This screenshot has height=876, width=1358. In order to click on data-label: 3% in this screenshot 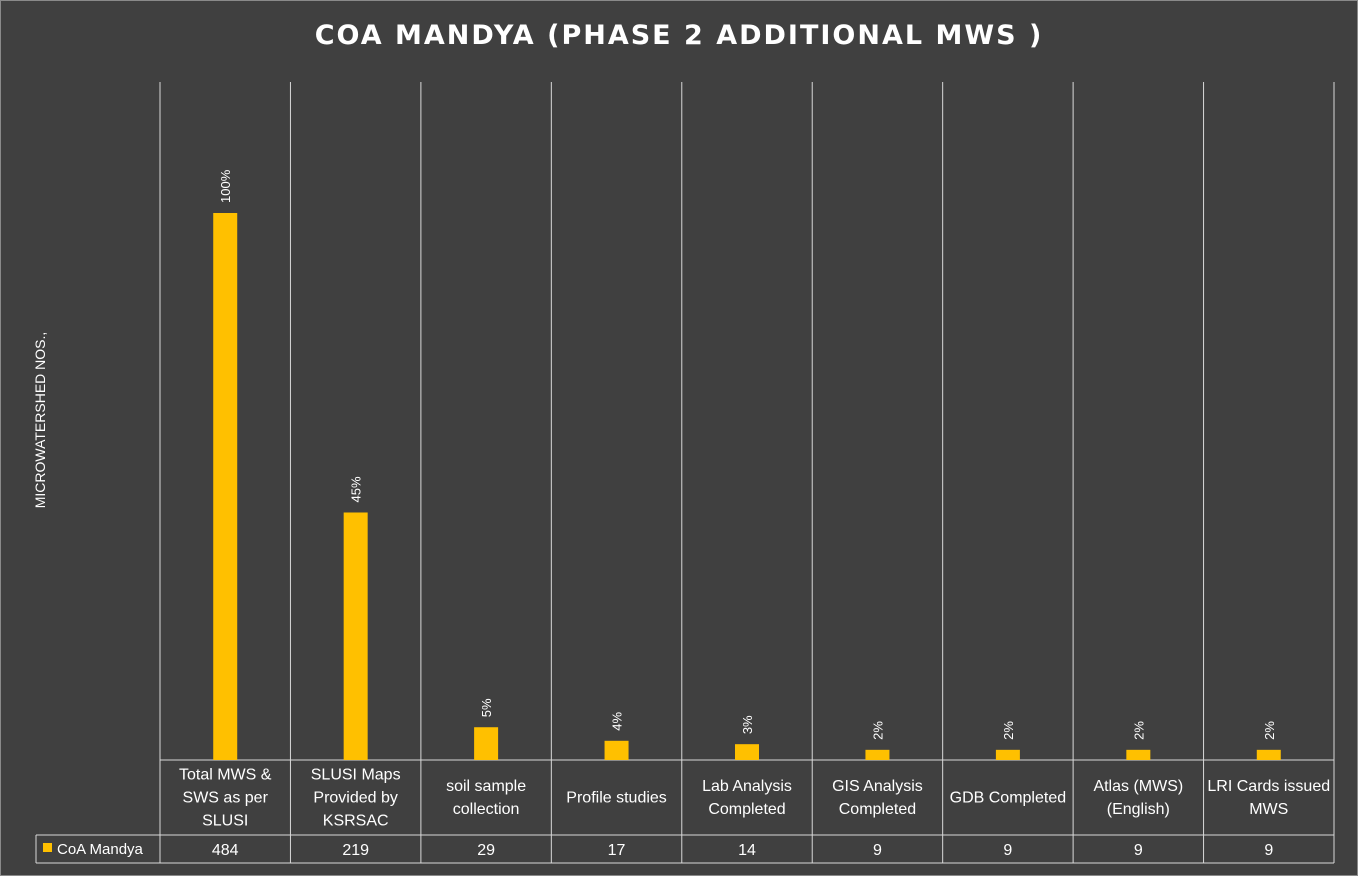, I will do `click(747, 724)`.